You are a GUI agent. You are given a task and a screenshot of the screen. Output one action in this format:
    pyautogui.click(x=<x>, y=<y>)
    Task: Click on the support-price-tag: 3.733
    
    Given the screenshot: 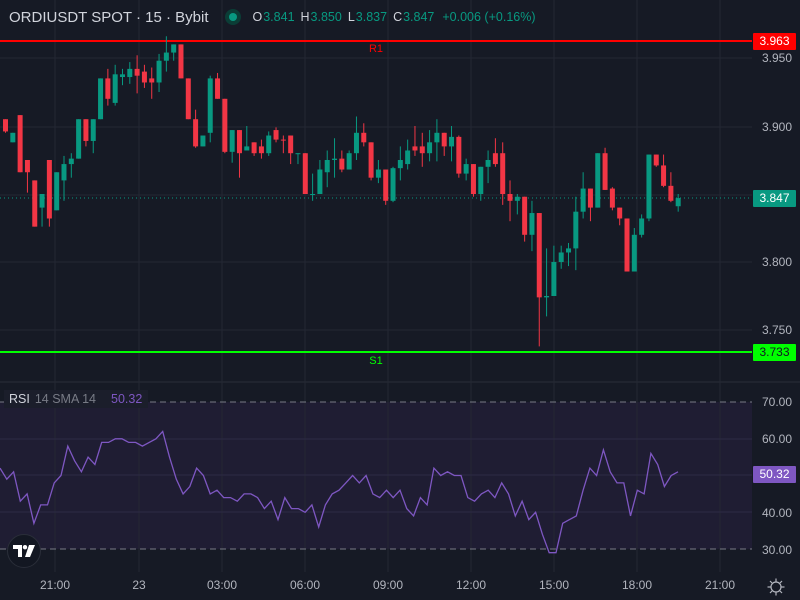 What is the action you would take?
    pyautogui.click(x=774, y=352)
    